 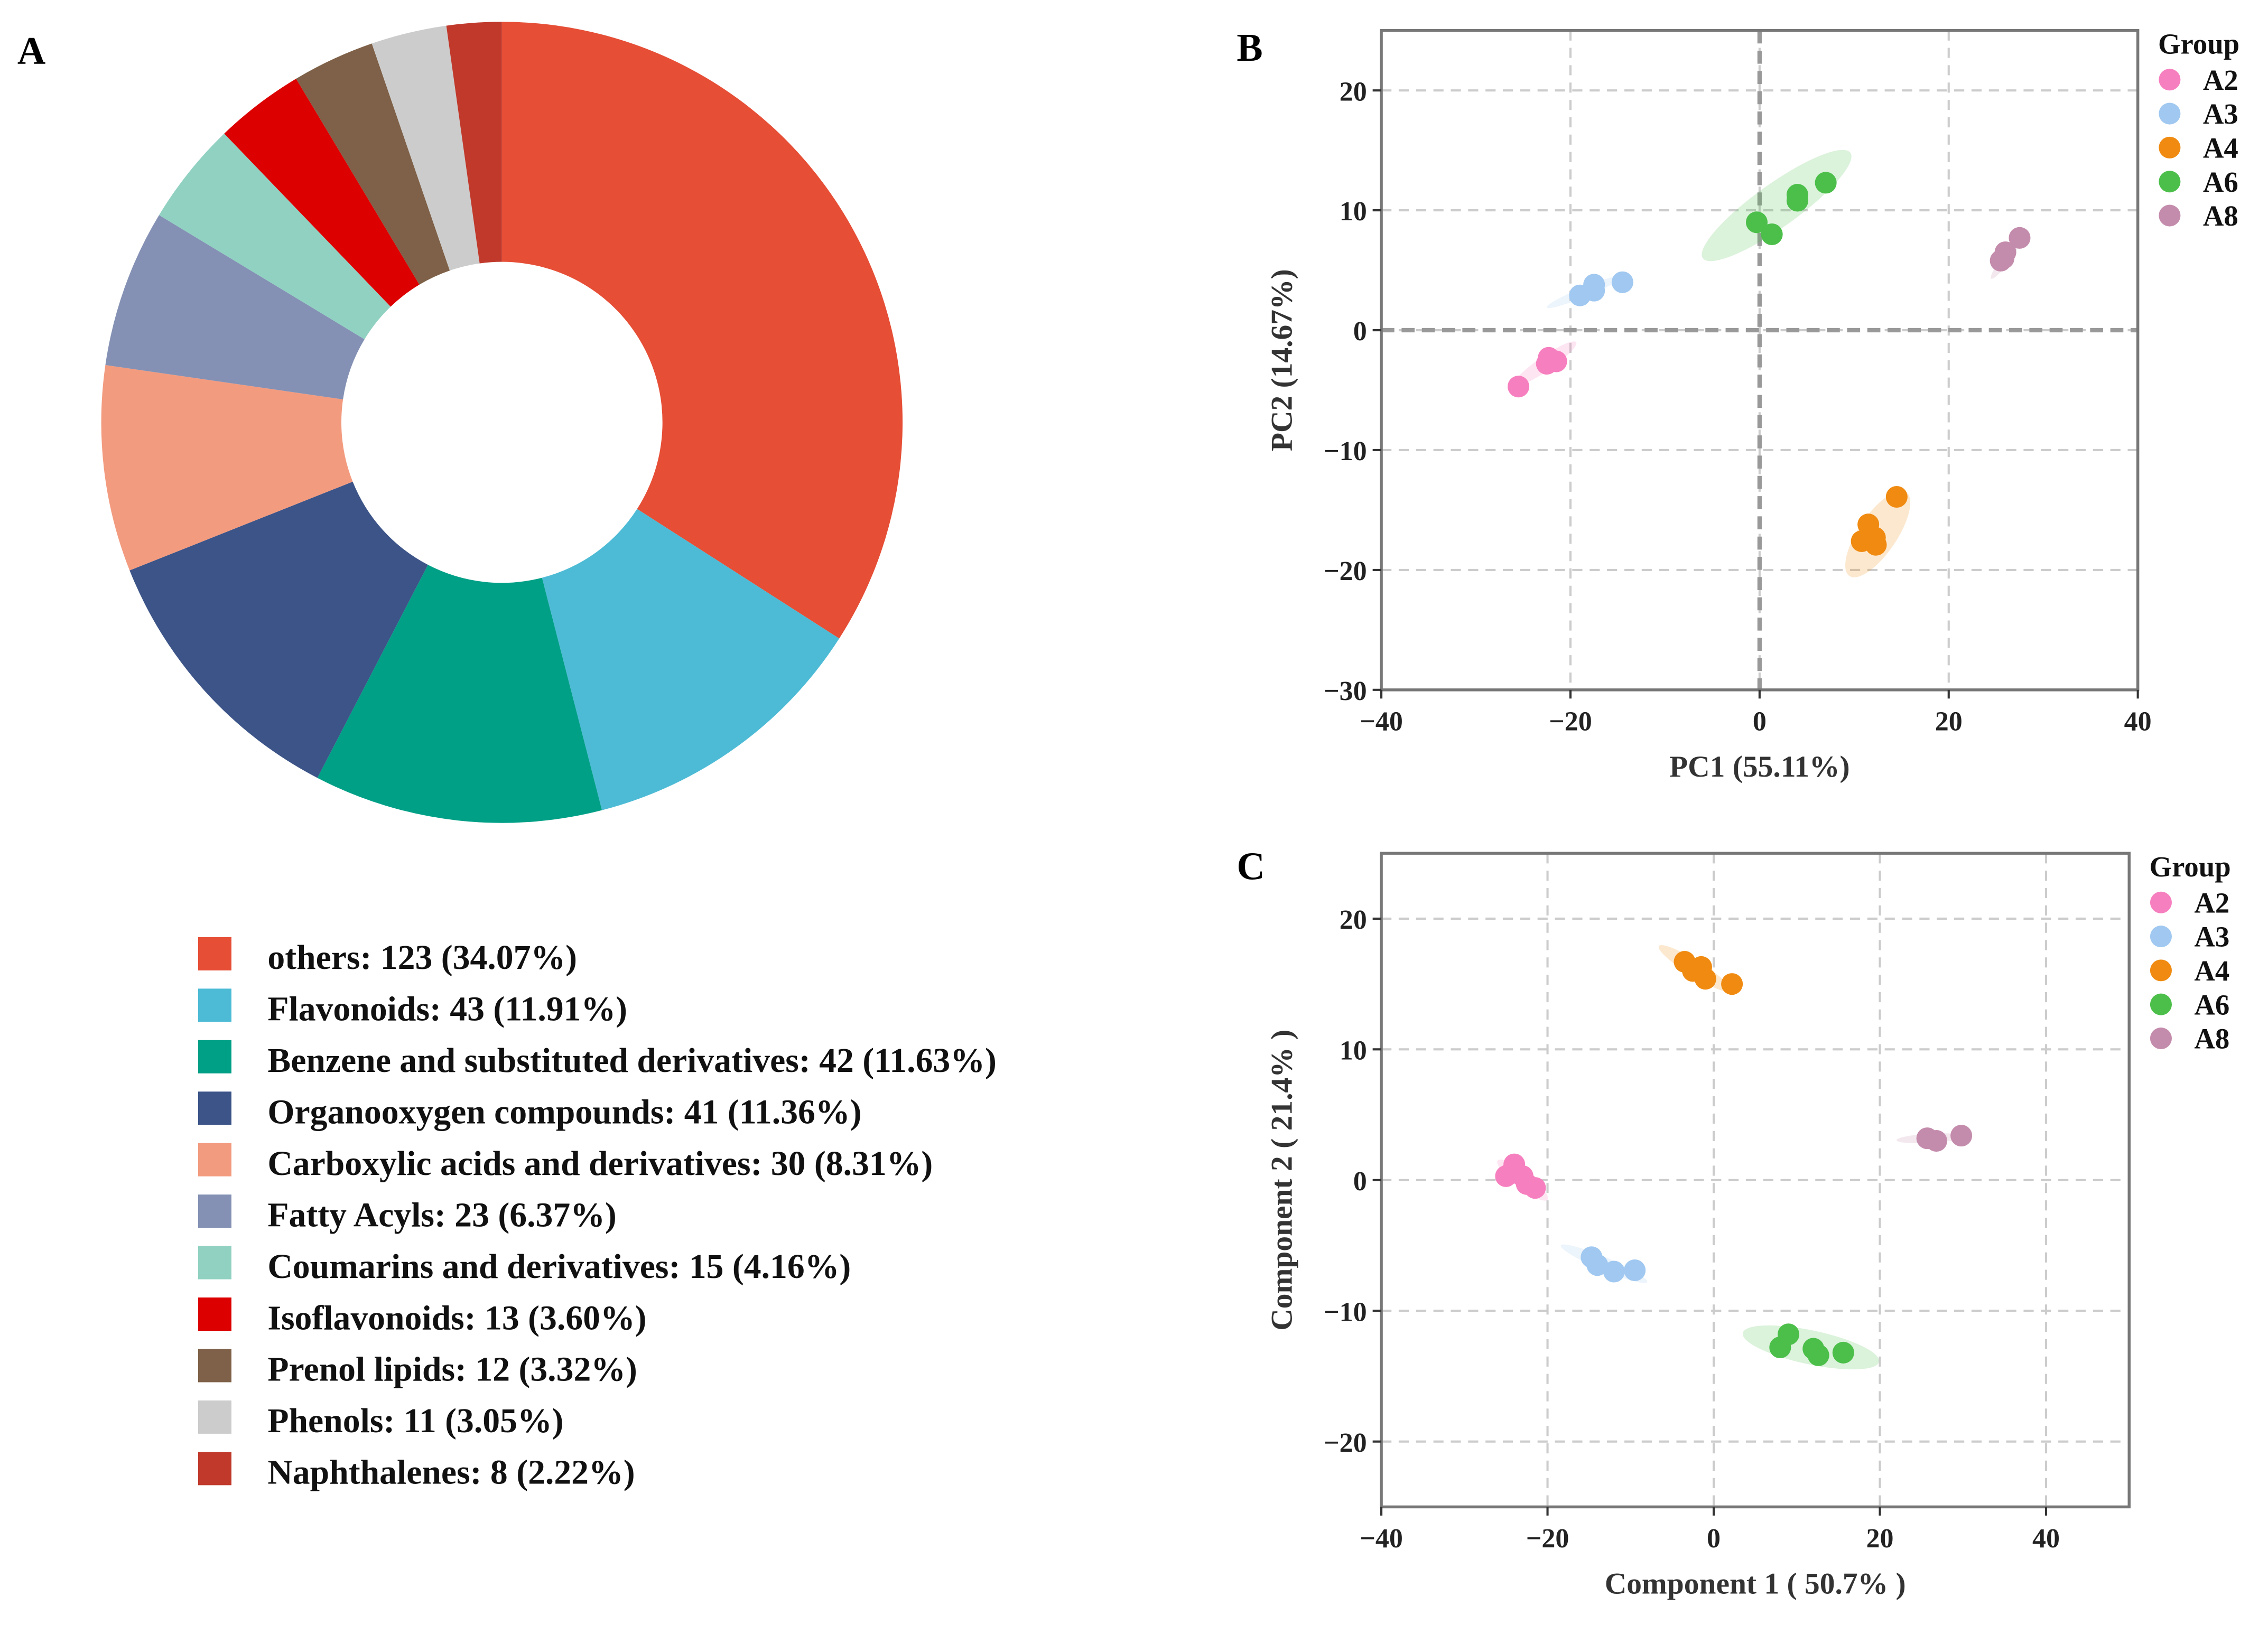 What do you see at coordinates (1281, 360) in the screenshot?
I see `y-axis-label: PC2 (14.67%)` at bounding box center [1281, 360].